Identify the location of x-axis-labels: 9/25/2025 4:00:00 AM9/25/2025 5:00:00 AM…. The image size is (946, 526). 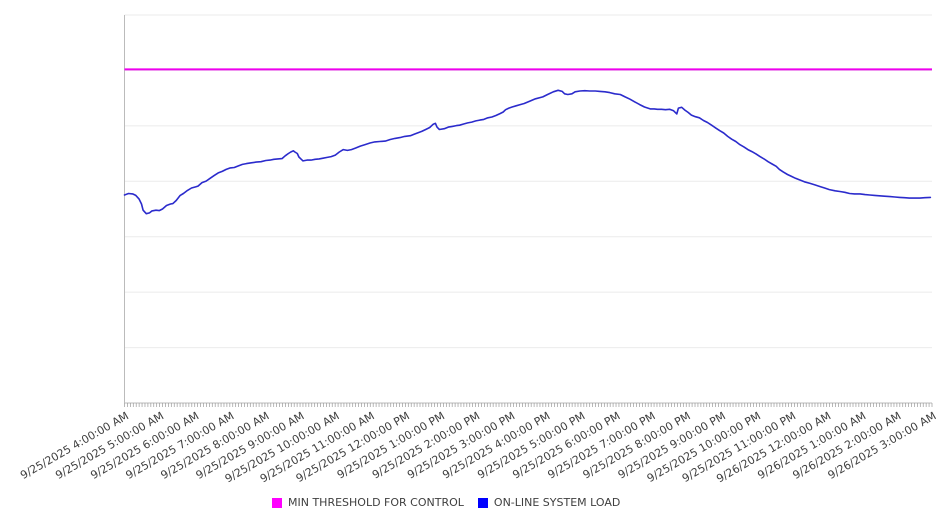
(478, 447).